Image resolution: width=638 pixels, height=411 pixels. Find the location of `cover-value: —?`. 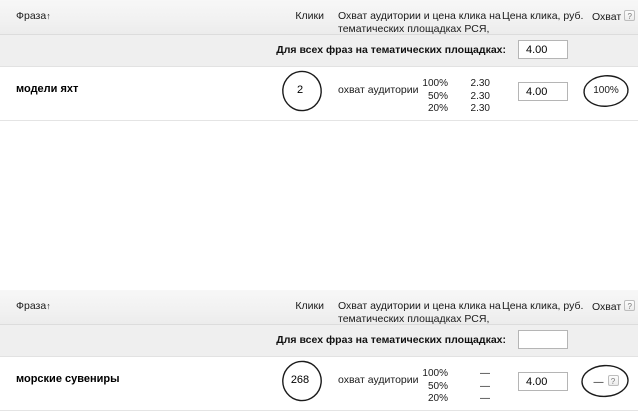

cover-value: —? is located at coordinates (606, 381).